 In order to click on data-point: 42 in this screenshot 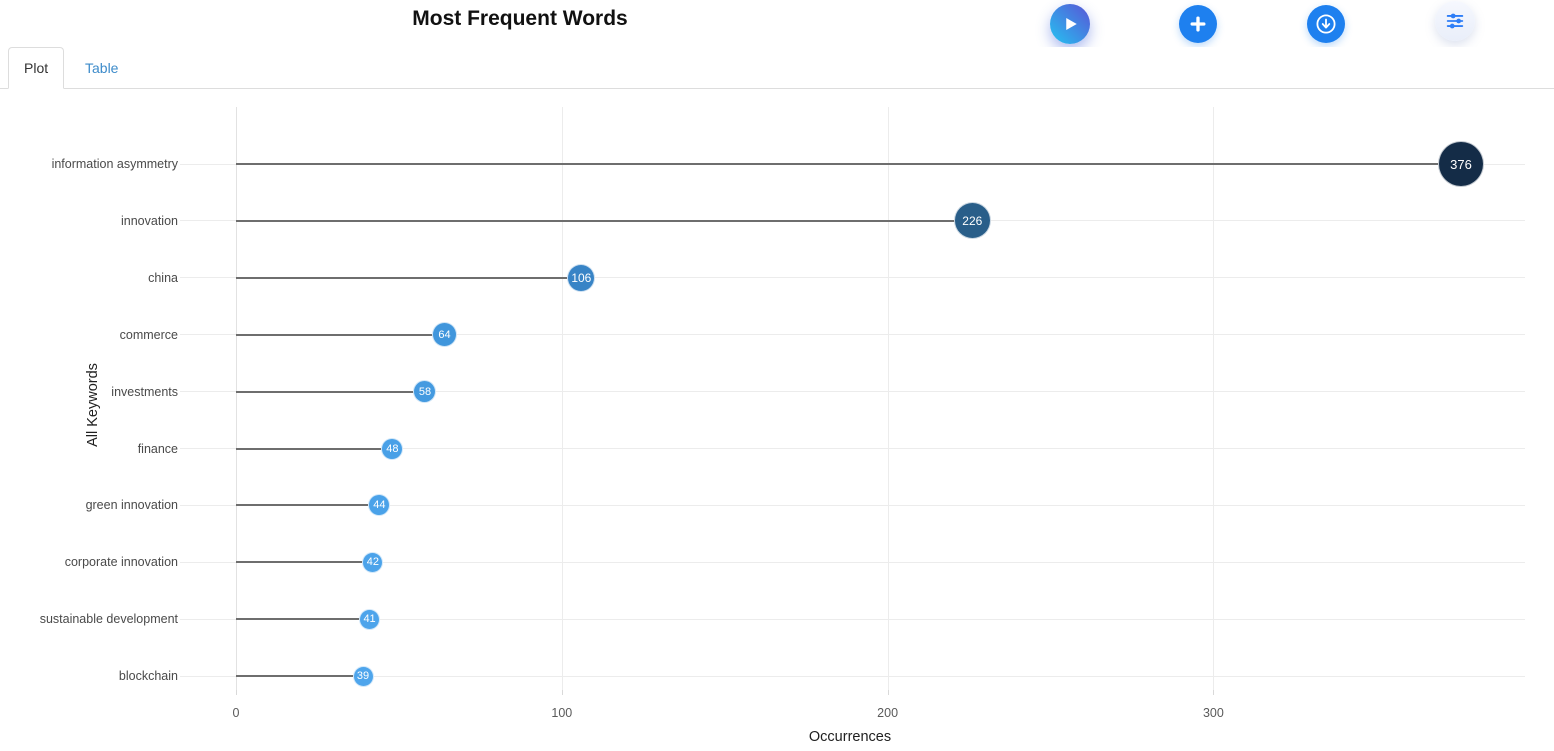, I will do `click(373, 562)`.